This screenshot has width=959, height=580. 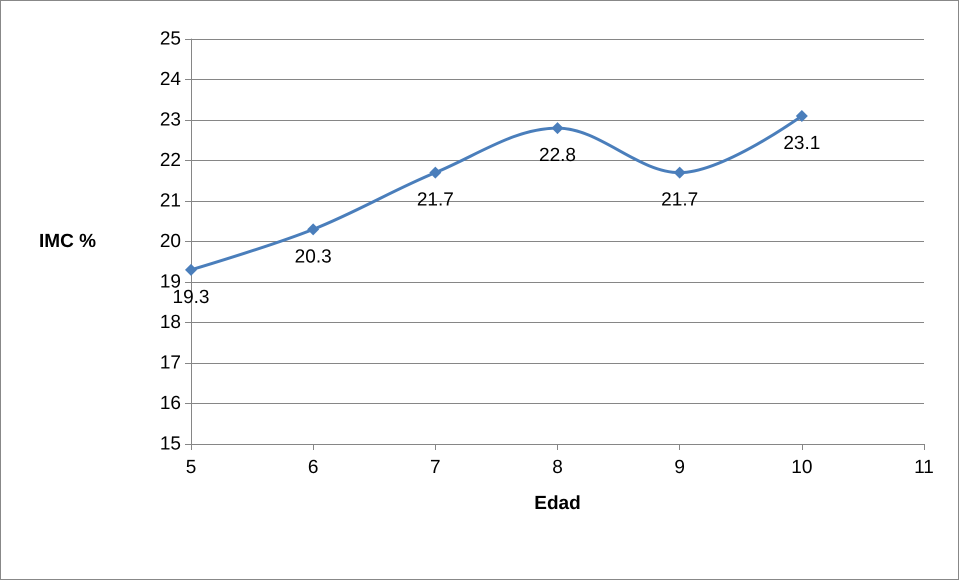 I want to click on y-tick-label: 24, so click(x=171, y=79).